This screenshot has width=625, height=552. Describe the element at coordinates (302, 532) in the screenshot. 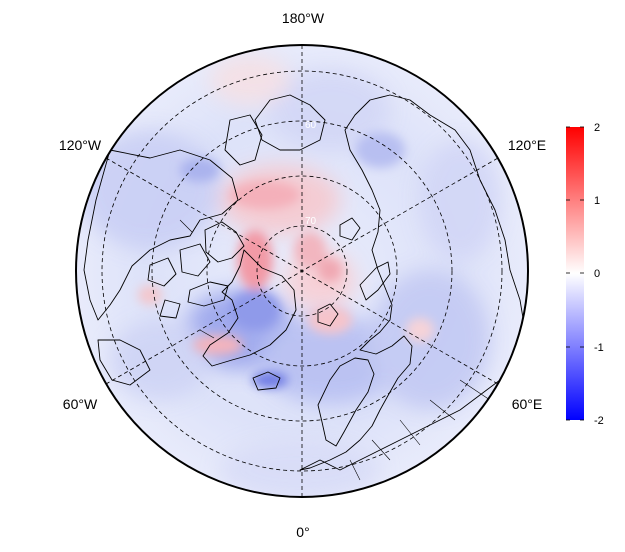

I see `lon-label-0: 0°` at that location.